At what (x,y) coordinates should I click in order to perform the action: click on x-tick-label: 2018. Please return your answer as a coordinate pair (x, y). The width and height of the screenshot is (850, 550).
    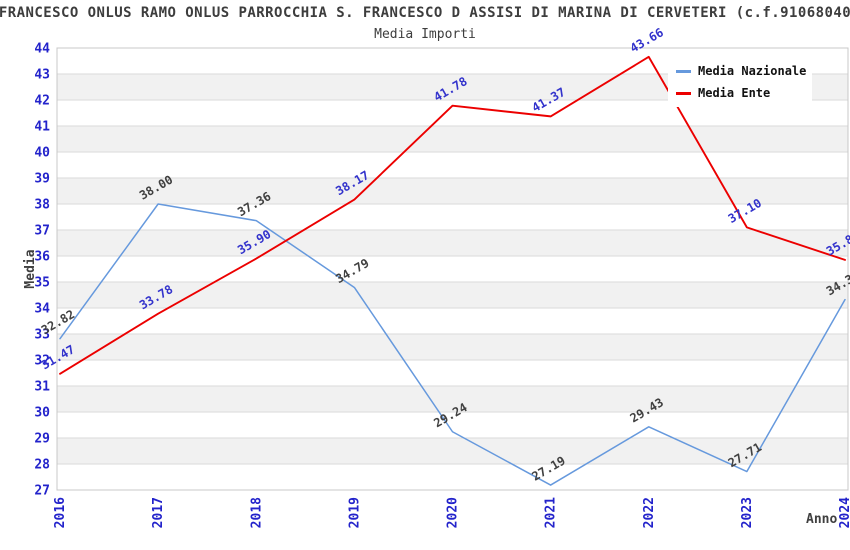
    Looking at the image, I should click on (256, 512).